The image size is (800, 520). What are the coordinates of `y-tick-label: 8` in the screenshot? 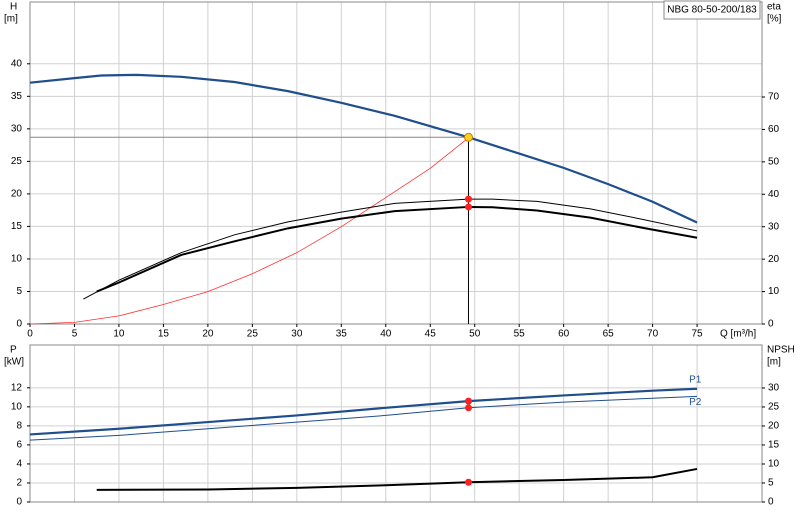 It's located at (19, 426).